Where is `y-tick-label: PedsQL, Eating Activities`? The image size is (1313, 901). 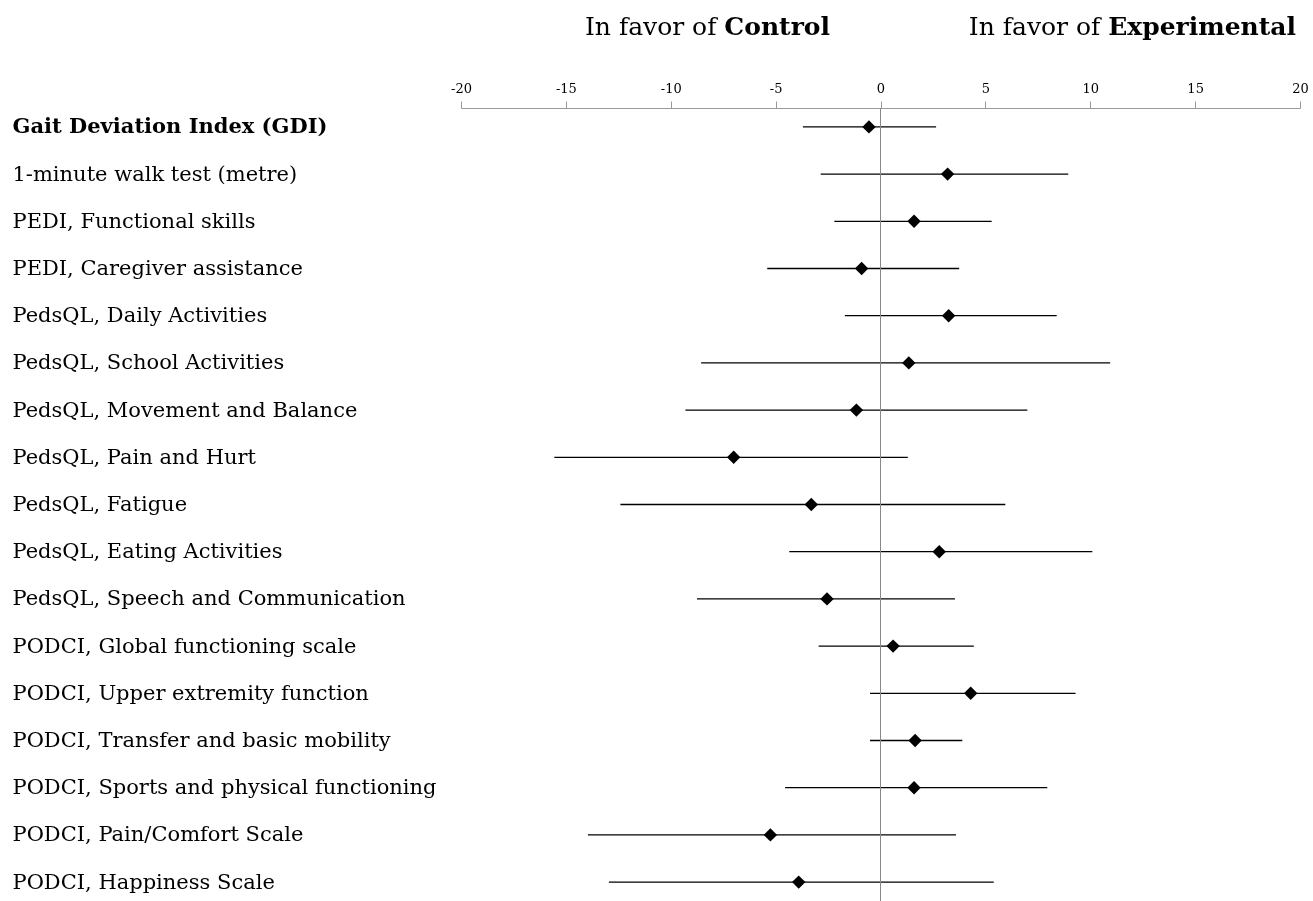
y-tick-label: PedsQL, Eating Activities is located at coordinates (147, 551).